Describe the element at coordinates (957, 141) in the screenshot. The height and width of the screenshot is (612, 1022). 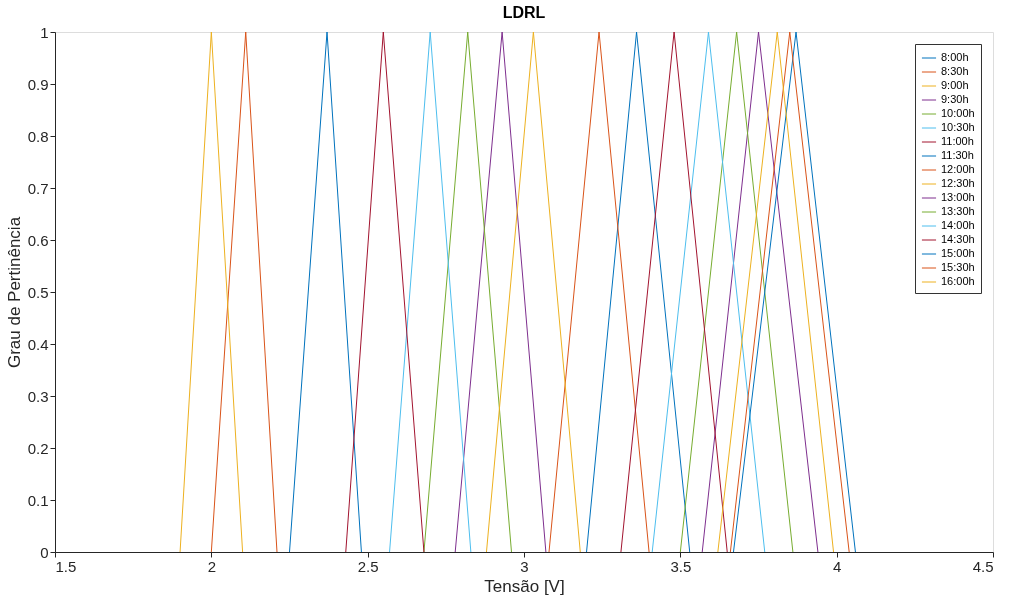
I see `legend-label: 11:00h` at that location.